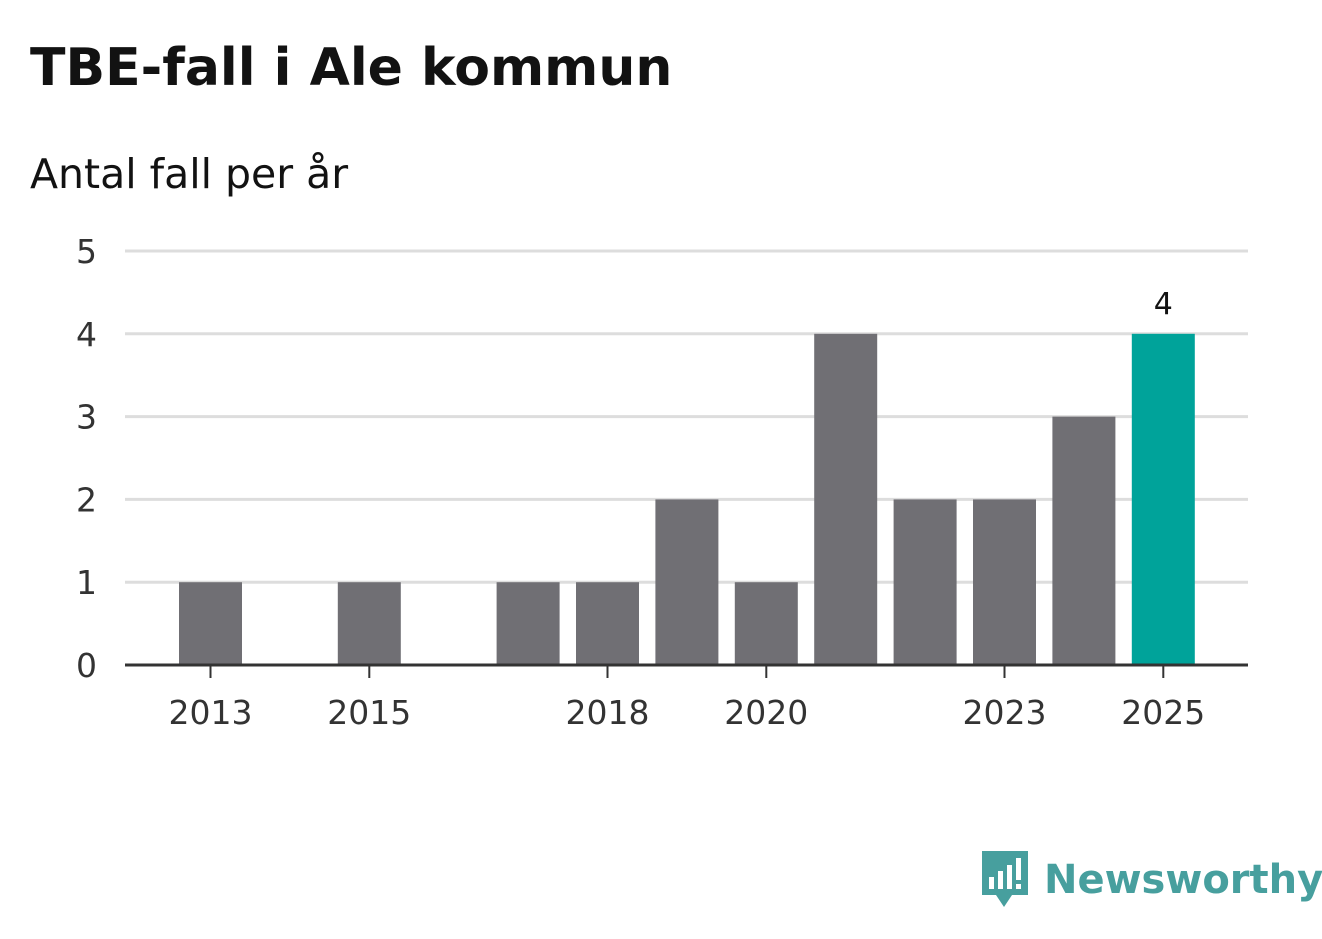  I want to click on chart-subtitle: Antal fall per år, so click(189, 174).